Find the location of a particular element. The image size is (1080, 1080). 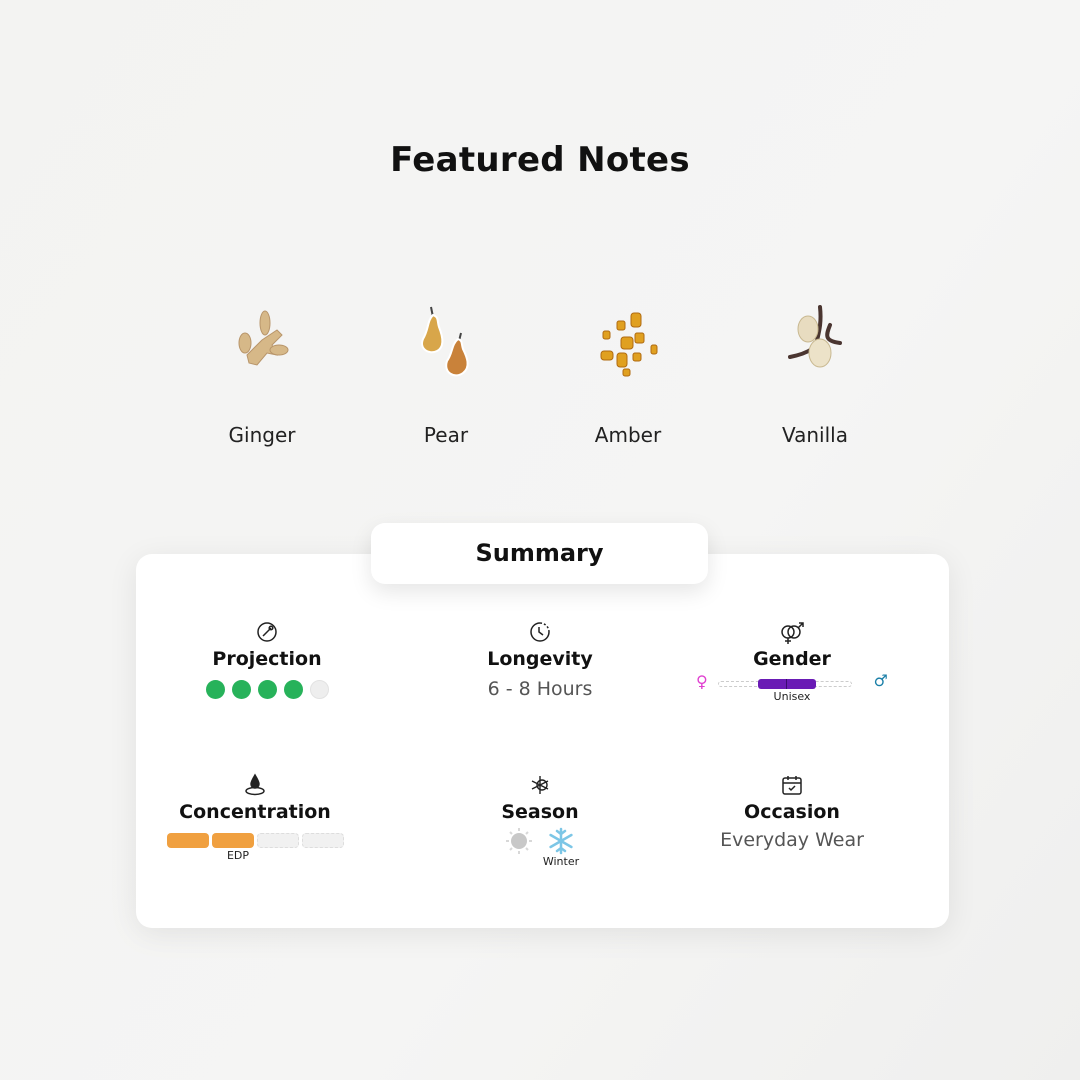

note-amber: Amber is located at coordinates (628, 371).